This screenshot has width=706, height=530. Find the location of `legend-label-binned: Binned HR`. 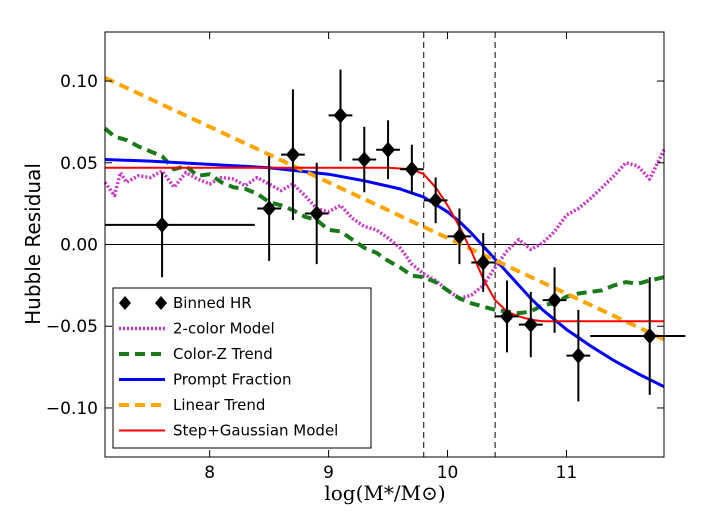

legend-label-binned: Binned HR is located at coordinates (212, 303).